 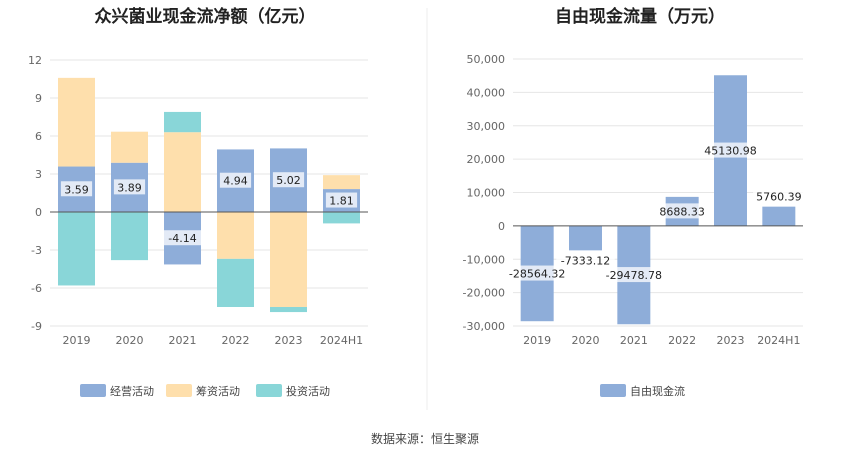 What do you see at coordinates (484, 326) in the screenshot?
I see `y-tick-label: -30,000` at bounding box center [484, 326].